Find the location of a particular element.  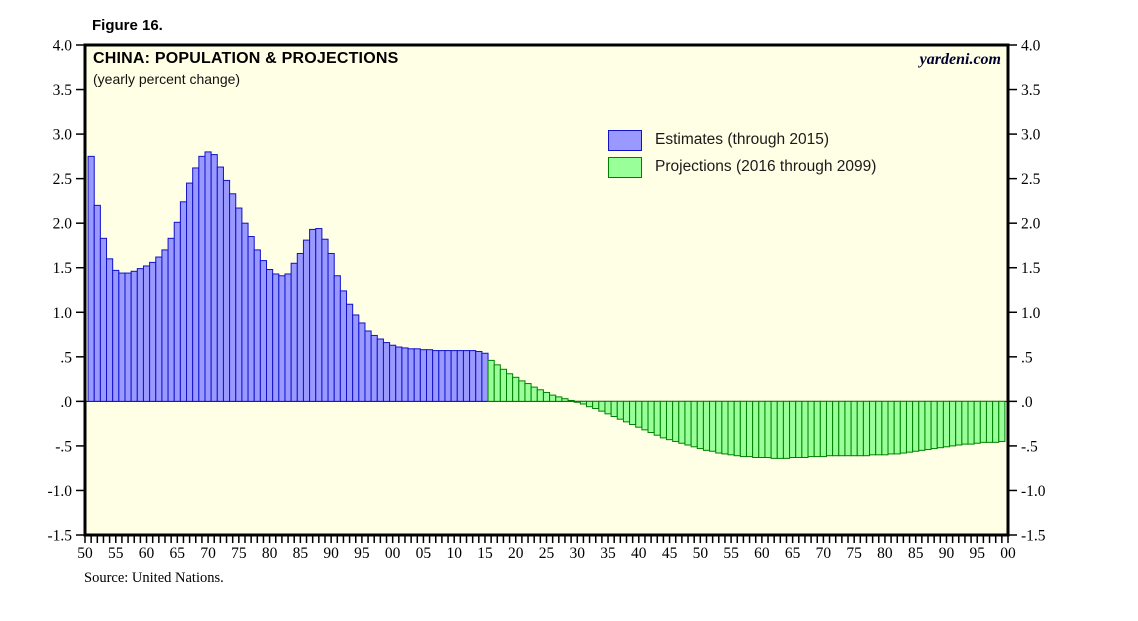

x-tick-label: 45 is located at coordinates (670, 553).